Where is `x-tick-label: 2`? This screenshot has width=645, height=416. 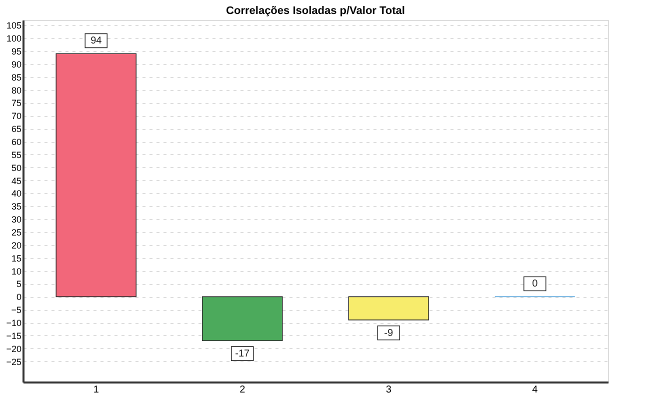
x-tick-label: 2 is located at coordinates (243, 390).